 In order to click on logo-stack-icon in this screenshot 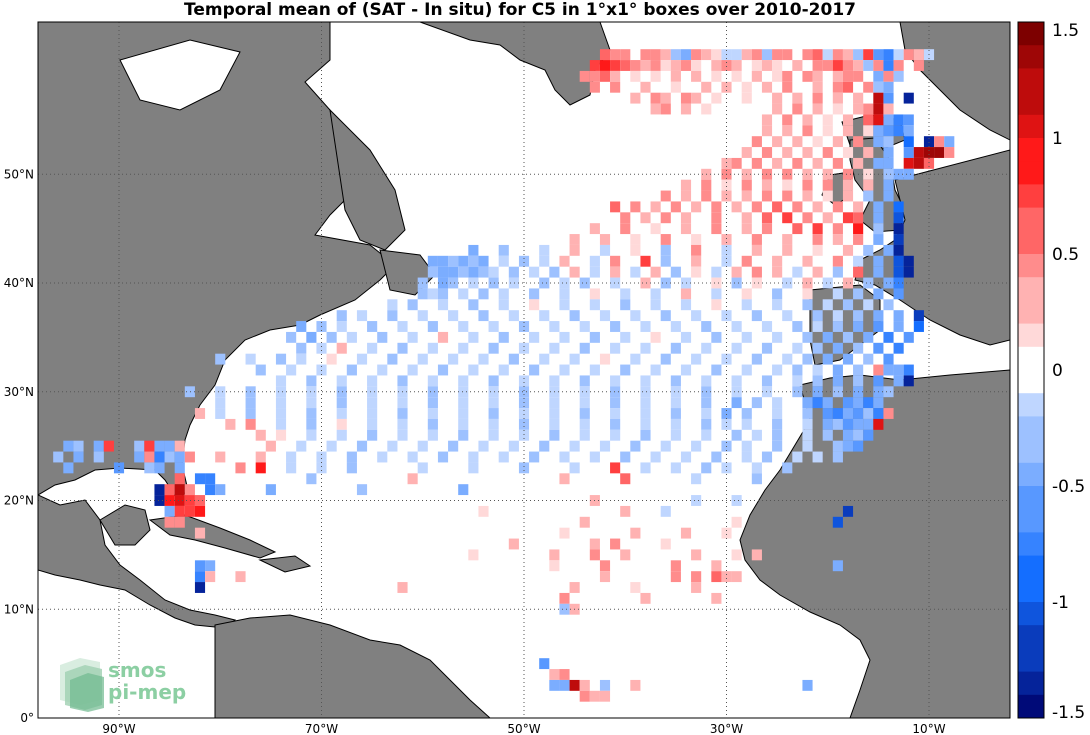, I will do `click(82, 685)`.